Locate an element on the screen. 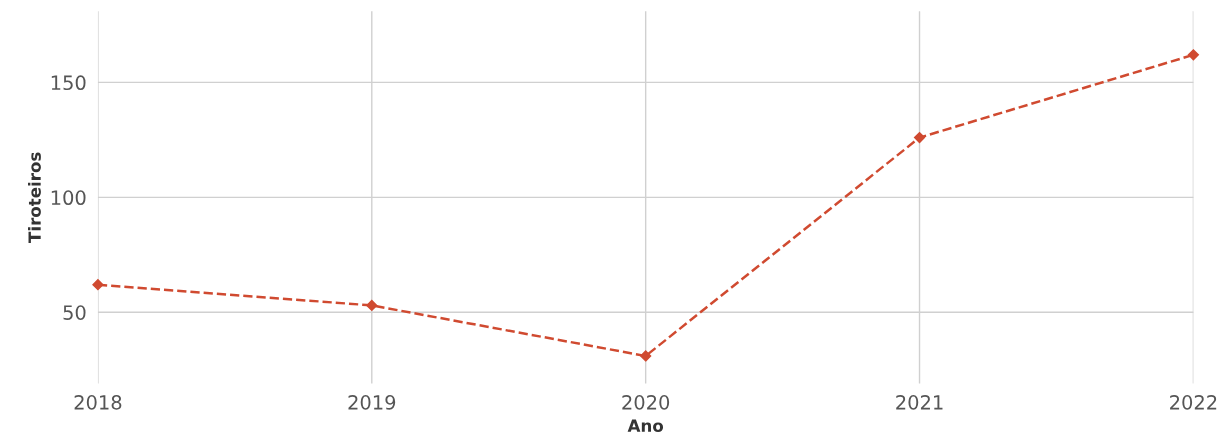 The image size is (1224, 446). x-tick-label: 2020 is located at coordinates (646, 402).